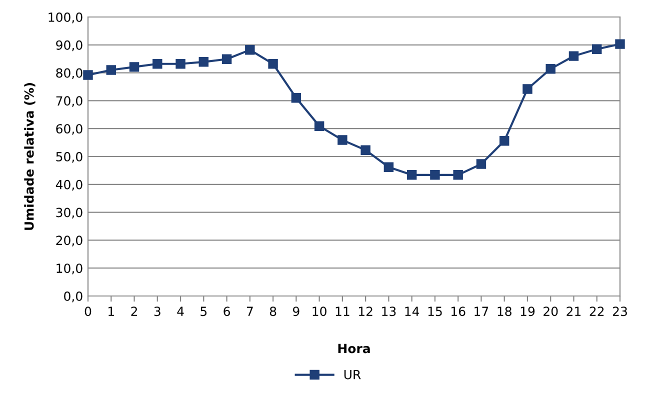  What do you see at coordinates (157, 311) in the screenshot?
I see `x-tick-label: 3` at bounding box center [157, 311].